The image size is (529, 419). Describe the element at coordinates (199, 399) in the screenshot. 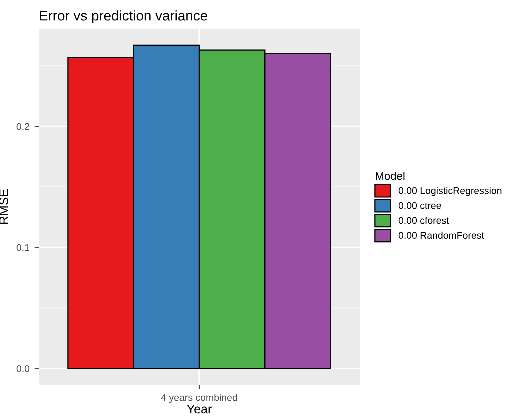

I see `x-tick-label: 4 years combined` at that location.